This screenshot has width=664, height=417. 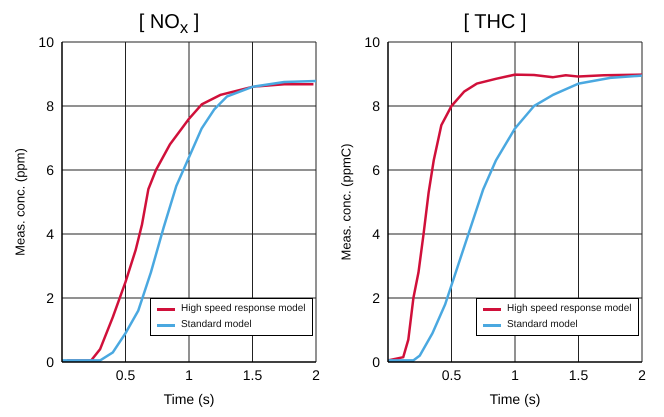 What do you see at coordinates (20, 202) in the screenshot?
I see `y-axis-title: Meas. conc. (ppm)` at bounding box center [20, 202].